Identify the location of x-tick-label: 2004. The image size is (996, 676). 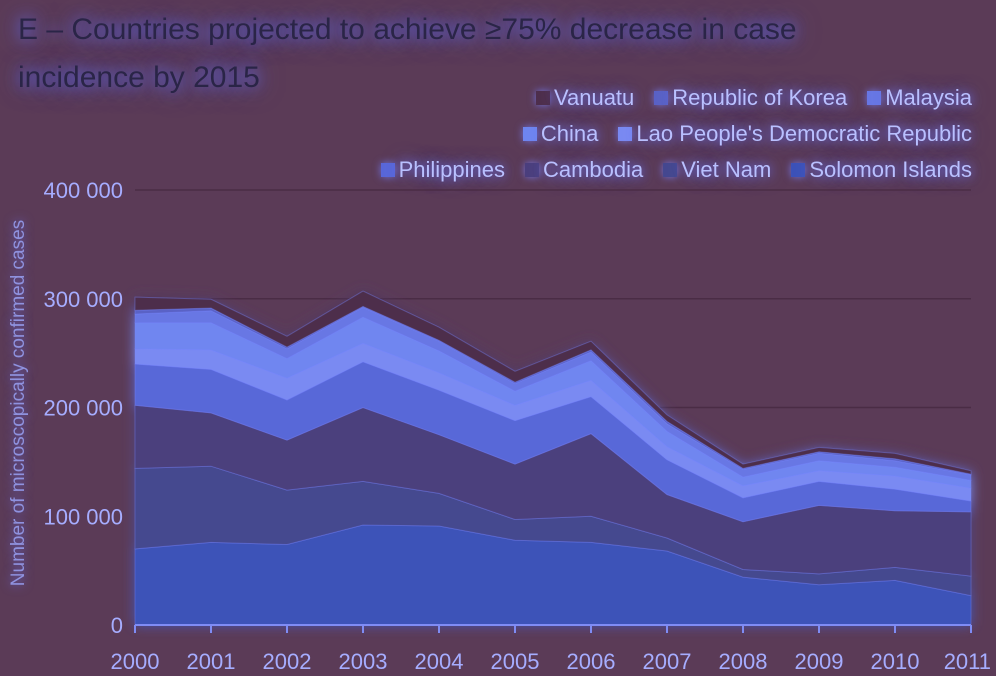
(439, 661).